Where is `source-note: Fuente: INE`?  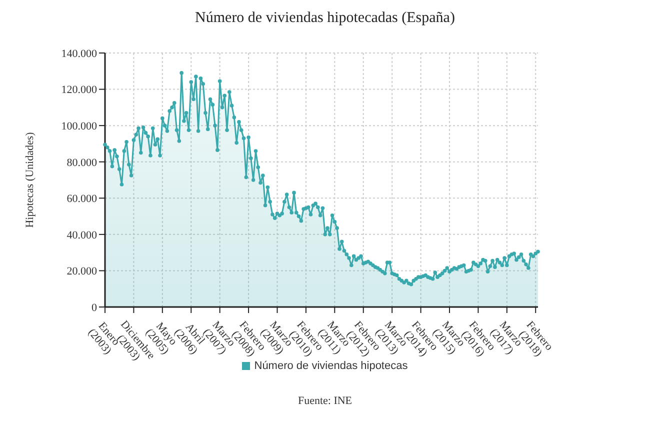 source-note: Fuente: INE is located at coordinates (325, 401).